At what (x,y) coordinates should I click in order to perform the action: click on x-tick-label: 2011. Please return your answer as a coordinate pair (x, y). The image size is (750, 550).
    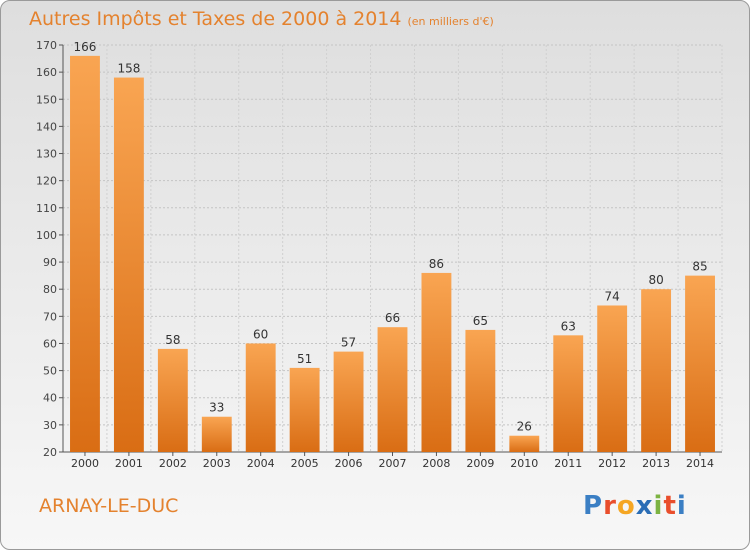
    Looking at the image, I should click on (568, 463).